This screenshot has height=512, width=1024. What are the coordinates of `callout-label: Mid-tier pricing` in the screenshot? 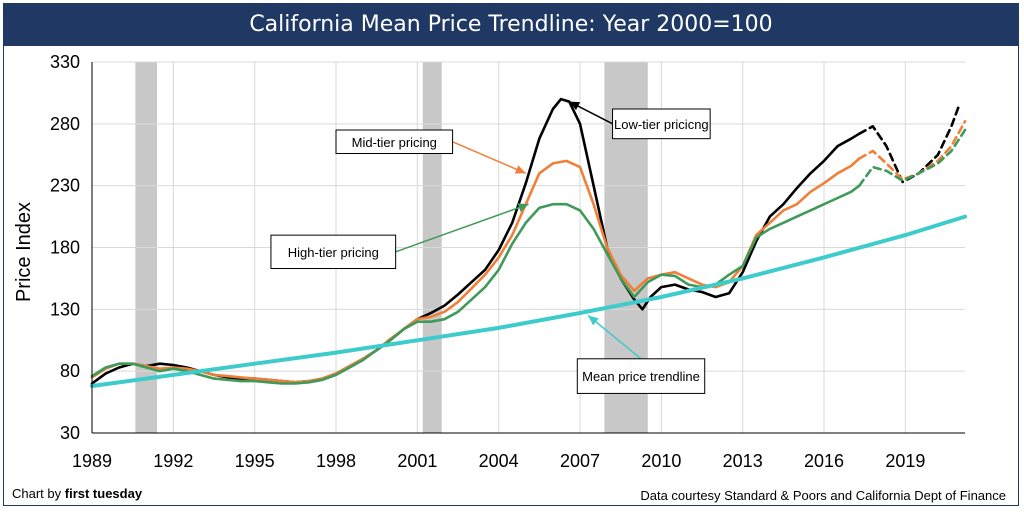 It's located at (394, 142).